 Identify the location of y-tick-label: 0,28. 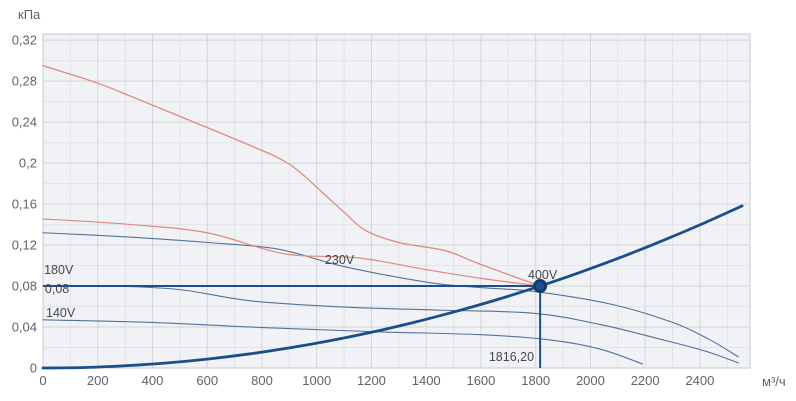
(24, 81).